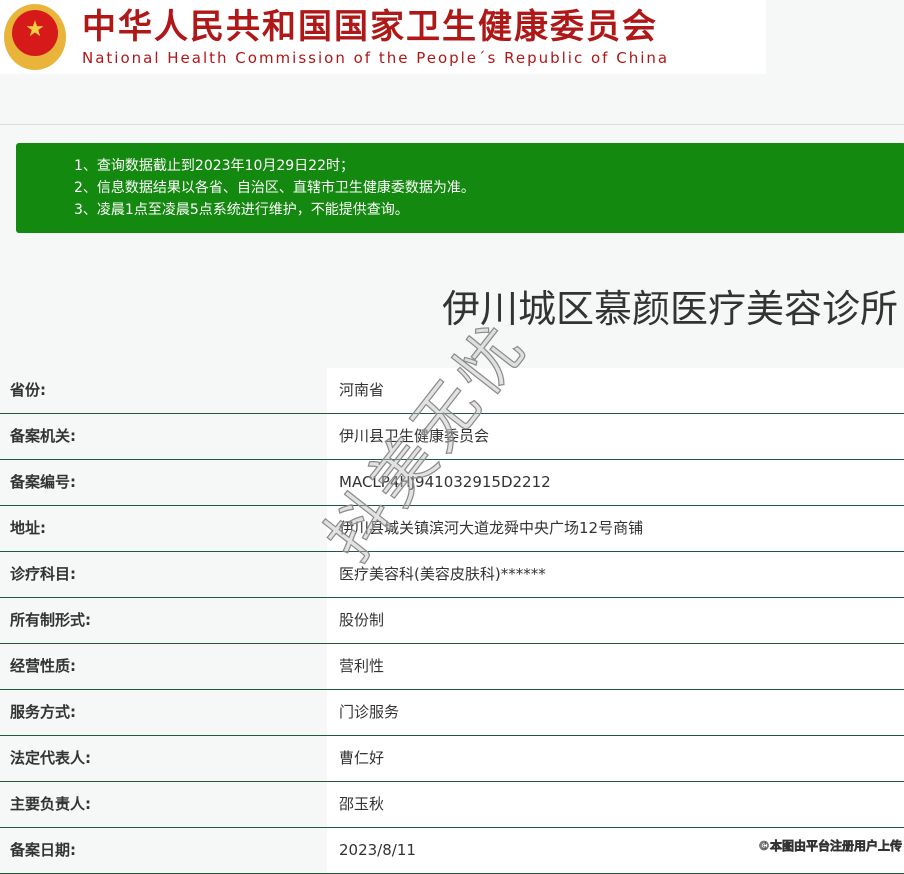  Describe the element at coordinates (615, 620) in the screenshot. I see `row-value: 股份制` at that location.